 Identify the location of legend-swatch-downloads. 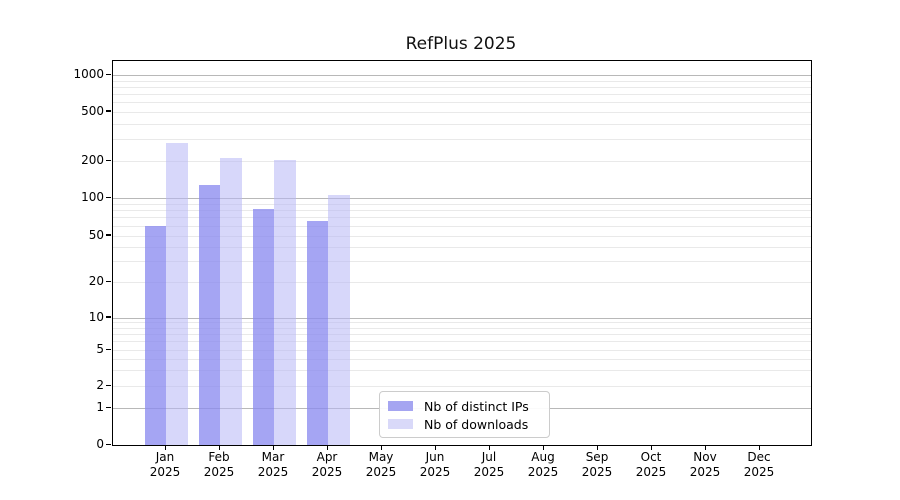
(400, 424).